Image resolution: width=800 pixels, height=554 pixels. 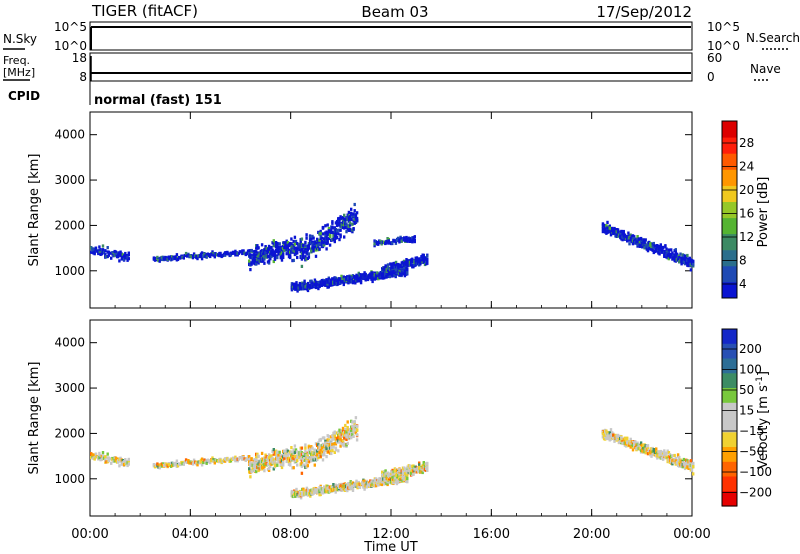 I want to click on velocity-color-cell, so click(x=729, y=366).